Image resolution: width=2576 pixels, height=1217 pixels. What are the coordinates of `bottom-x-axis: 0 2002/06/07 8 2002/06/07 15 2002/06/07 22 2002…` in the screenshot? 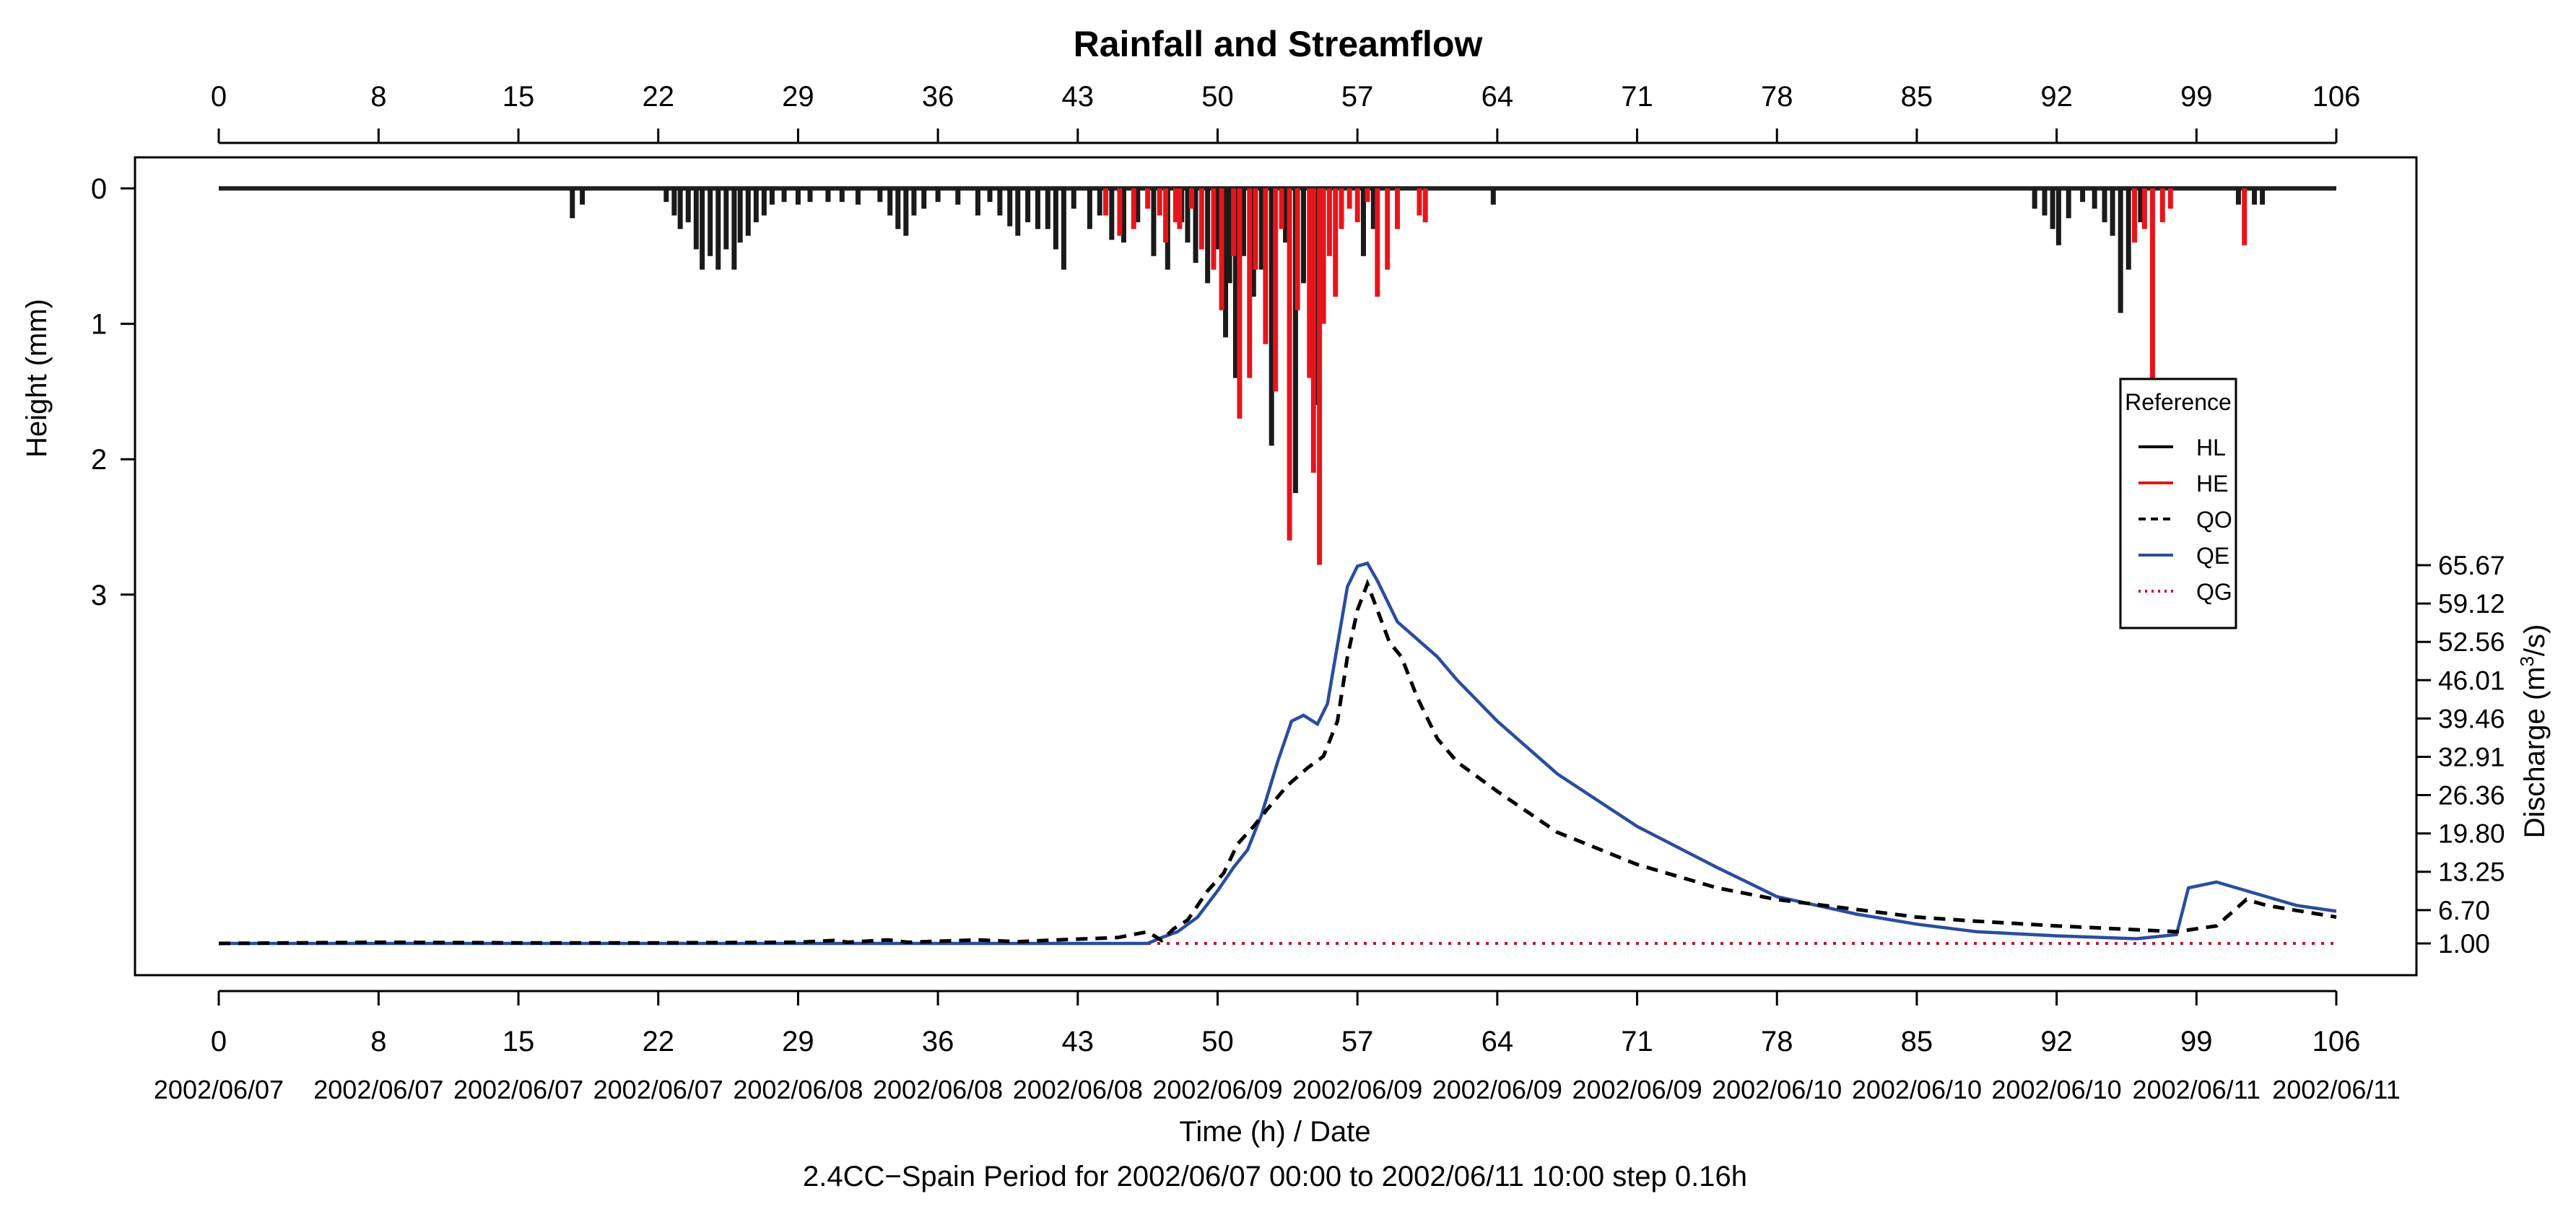 It's located at (1277, 1047).